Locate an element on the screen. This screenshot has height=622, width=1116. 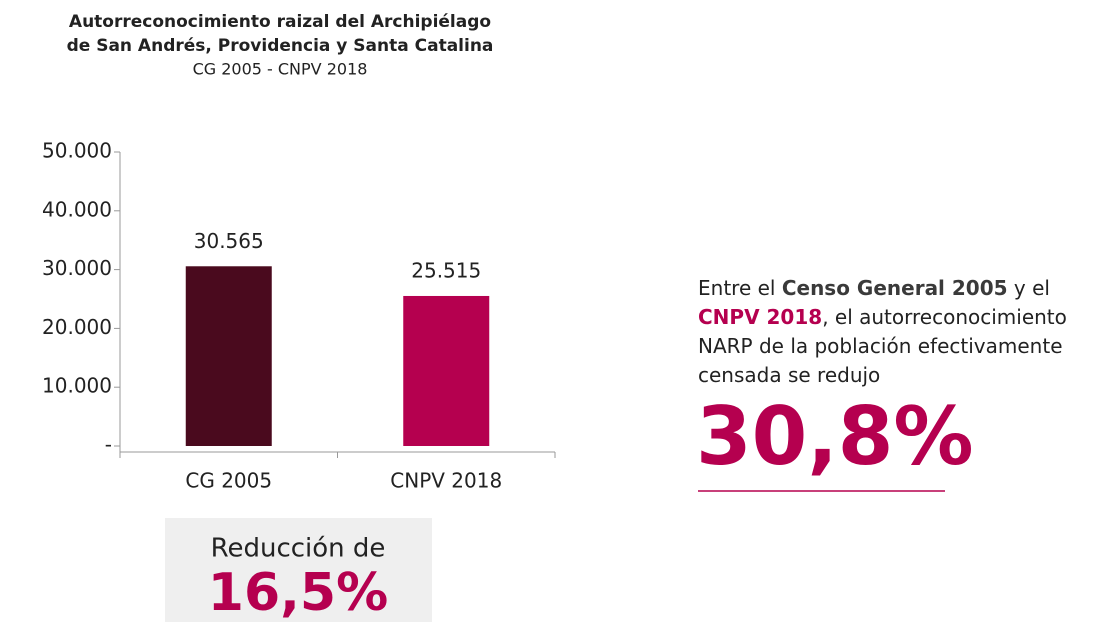
y-tick-label: 50.000 is located at coordinates (77, 151).